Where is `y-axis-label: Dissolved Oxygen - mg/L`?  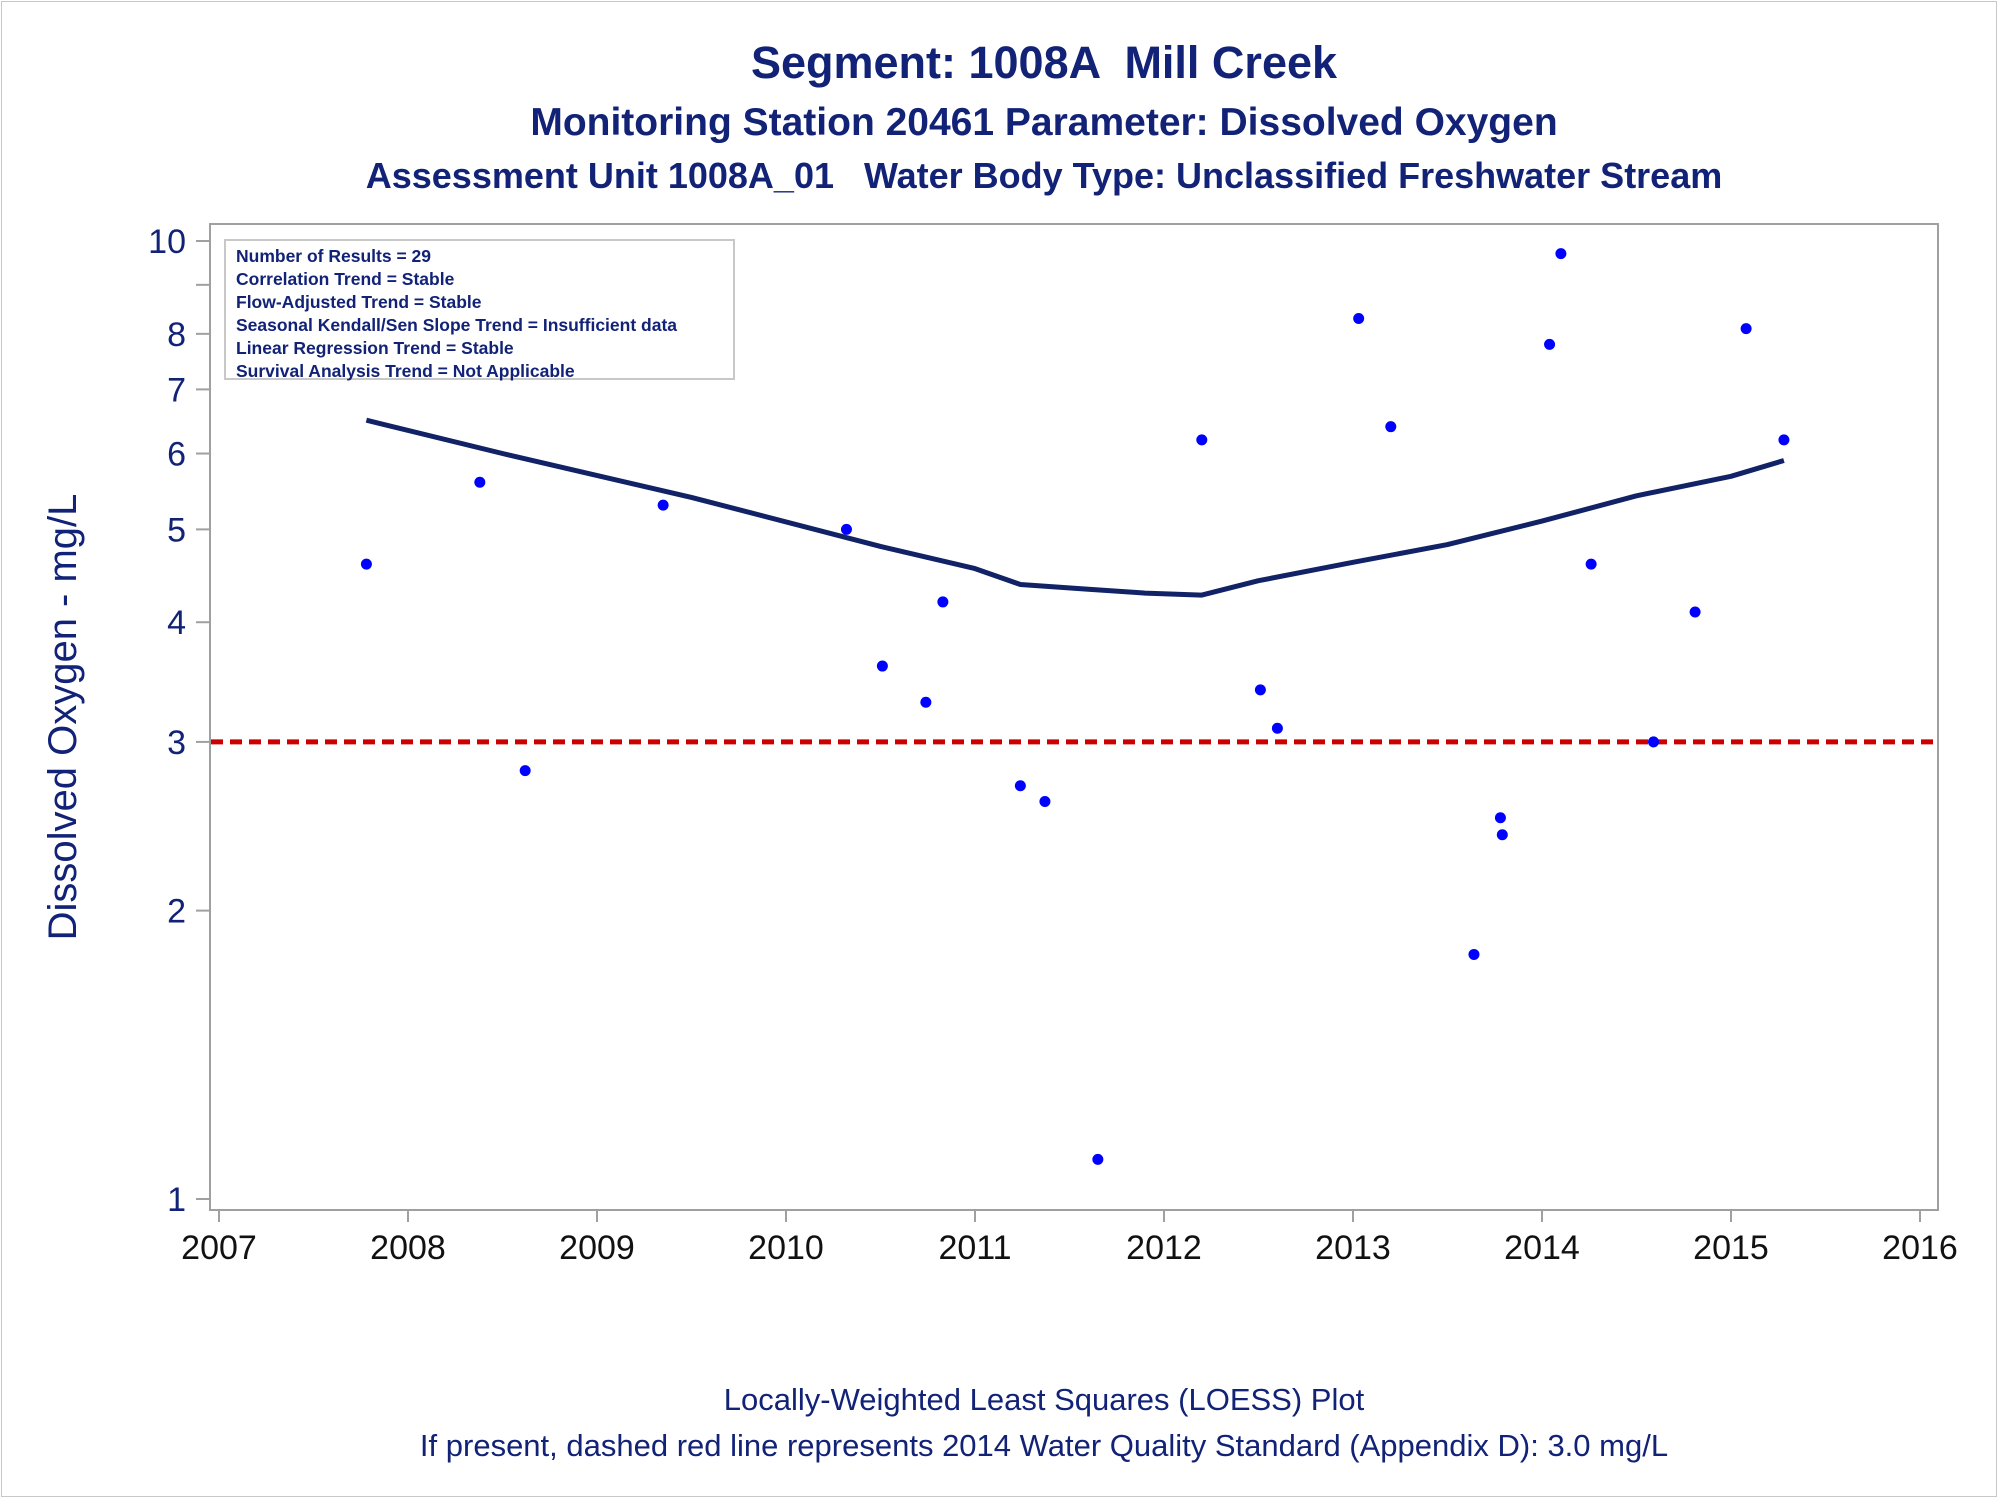 y-axis-label: Dissolved Oxygen - mg/L is located at coordinates (63, 717).